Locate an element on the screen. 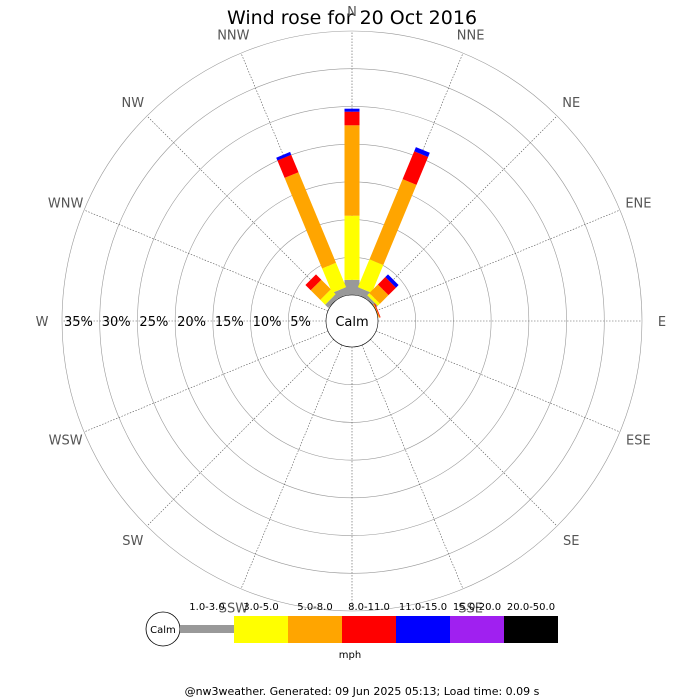 Image resolution: width=700 pixels, height=700 pixels. unit-label: mph is located at coordinates (350, 655).